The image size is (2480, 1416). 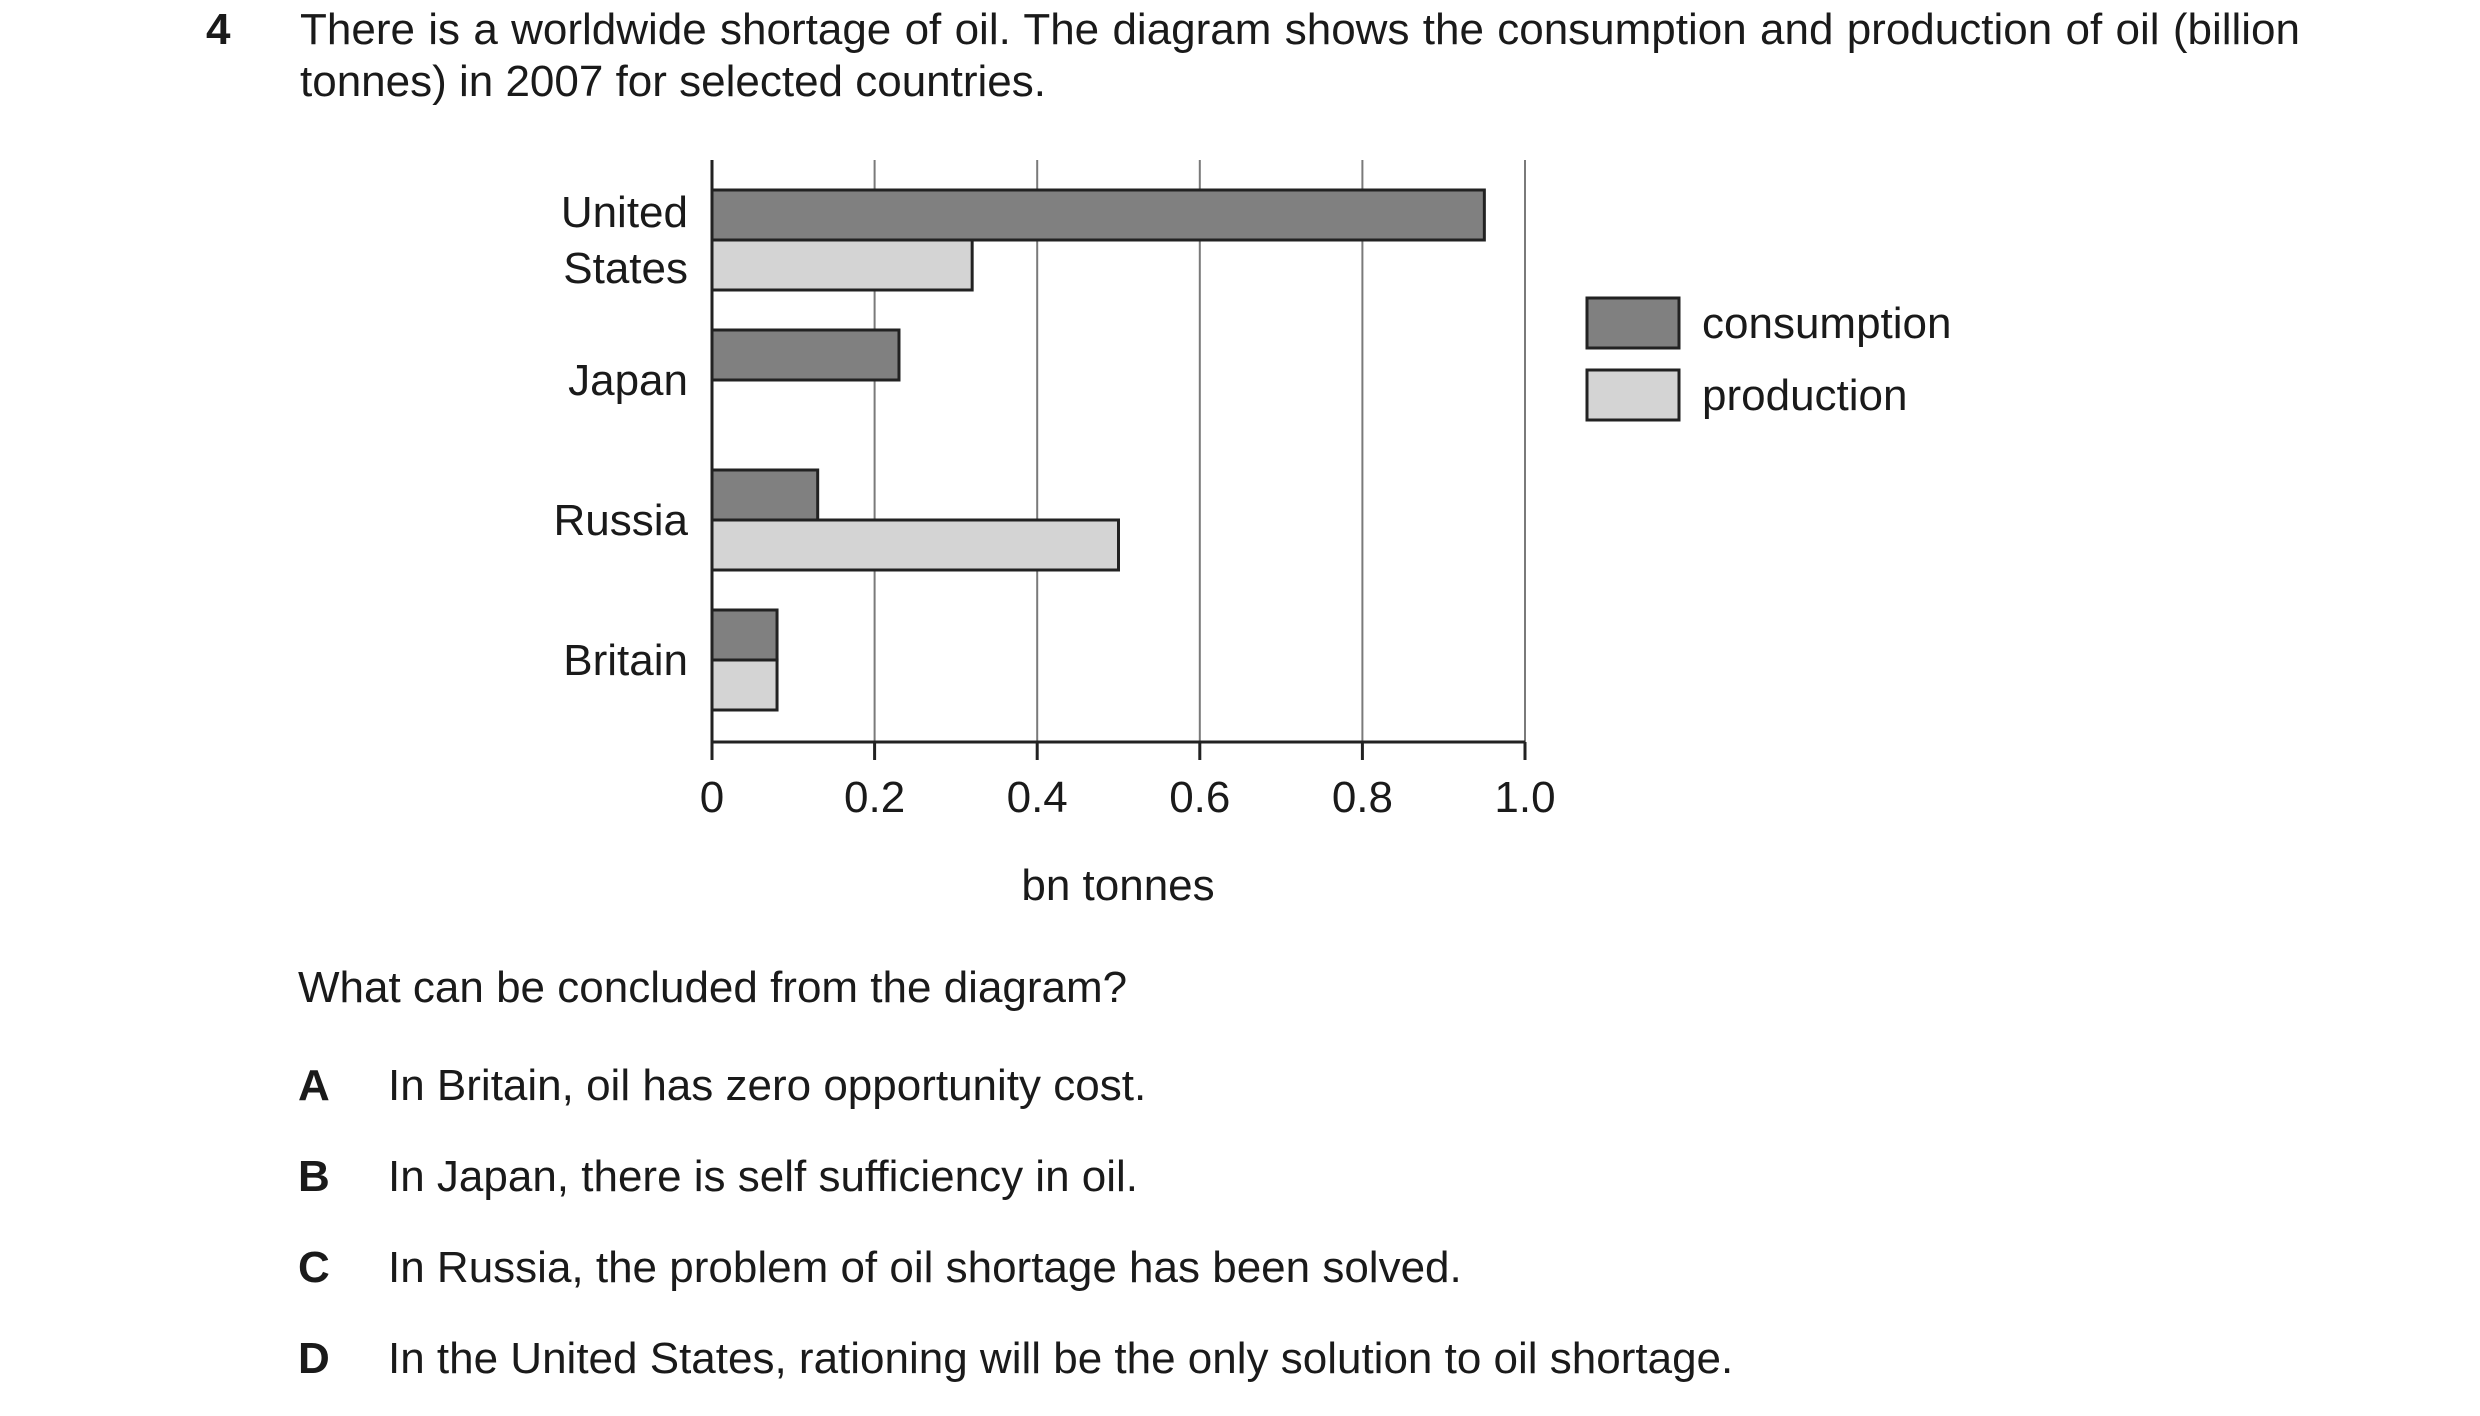 I want to click on category-label-united-states-line0: United, so click(x=624, y=212).